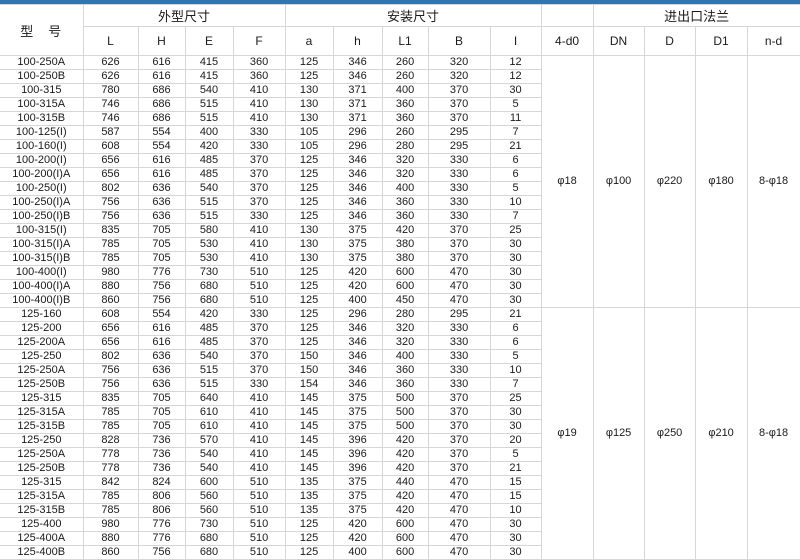 The height and width of the screenshot is (560, 800). Describe the element at coordinates (400, 286) in the screenshot. I see `table-row: 100-400(I)A 880 756 680 510 125 420 600 470 30` at that location.